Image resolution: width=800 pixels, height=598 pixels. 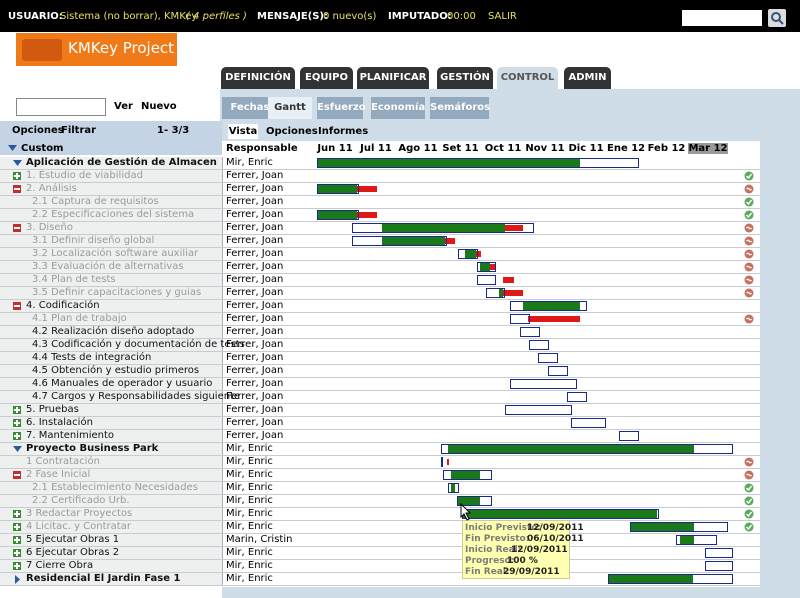 What do you see at coordinates (60, 565) in the screenshot?
I see `task-name: 7 Cierre Obra` at bounding box center [60, 565].